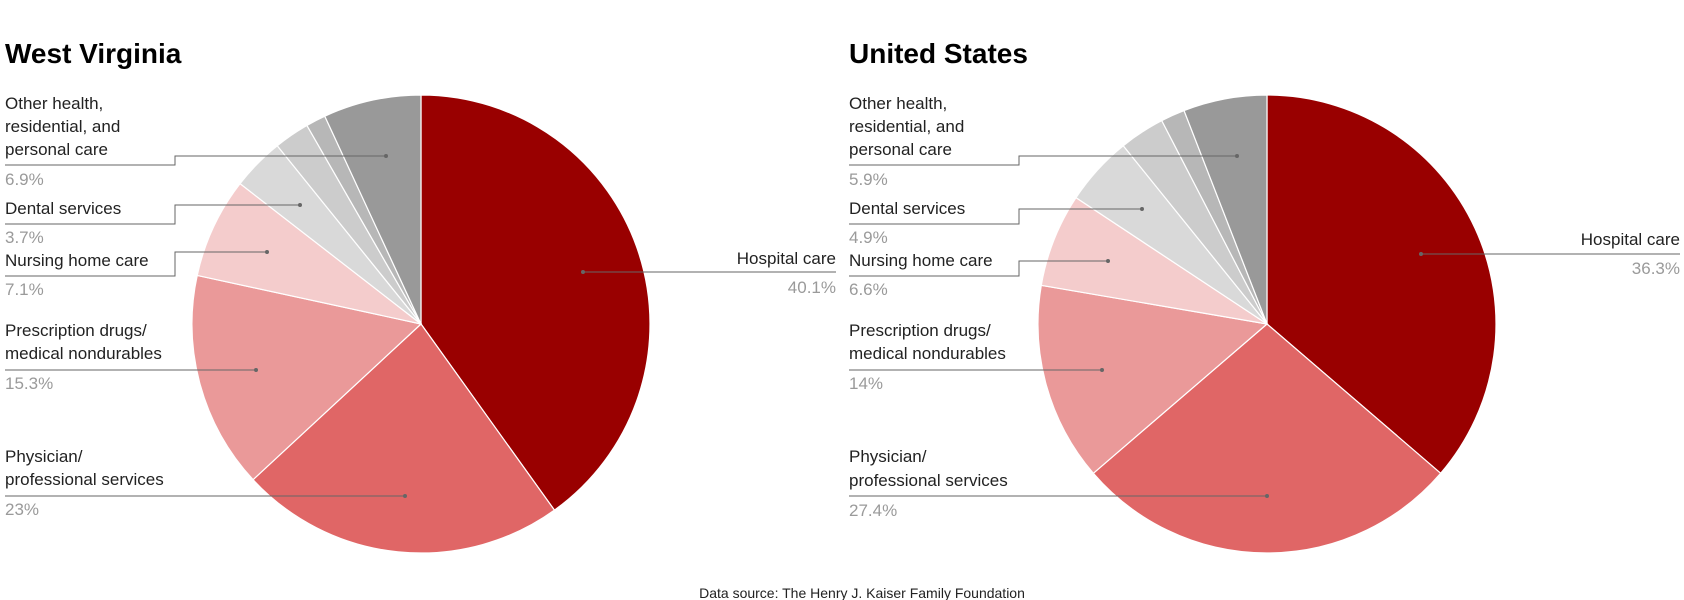 The image size is (1684, 600). Describe the element at coordinates (24, 237) in the screenshot. I see `slice-value-dental: 3.7%` at that location.